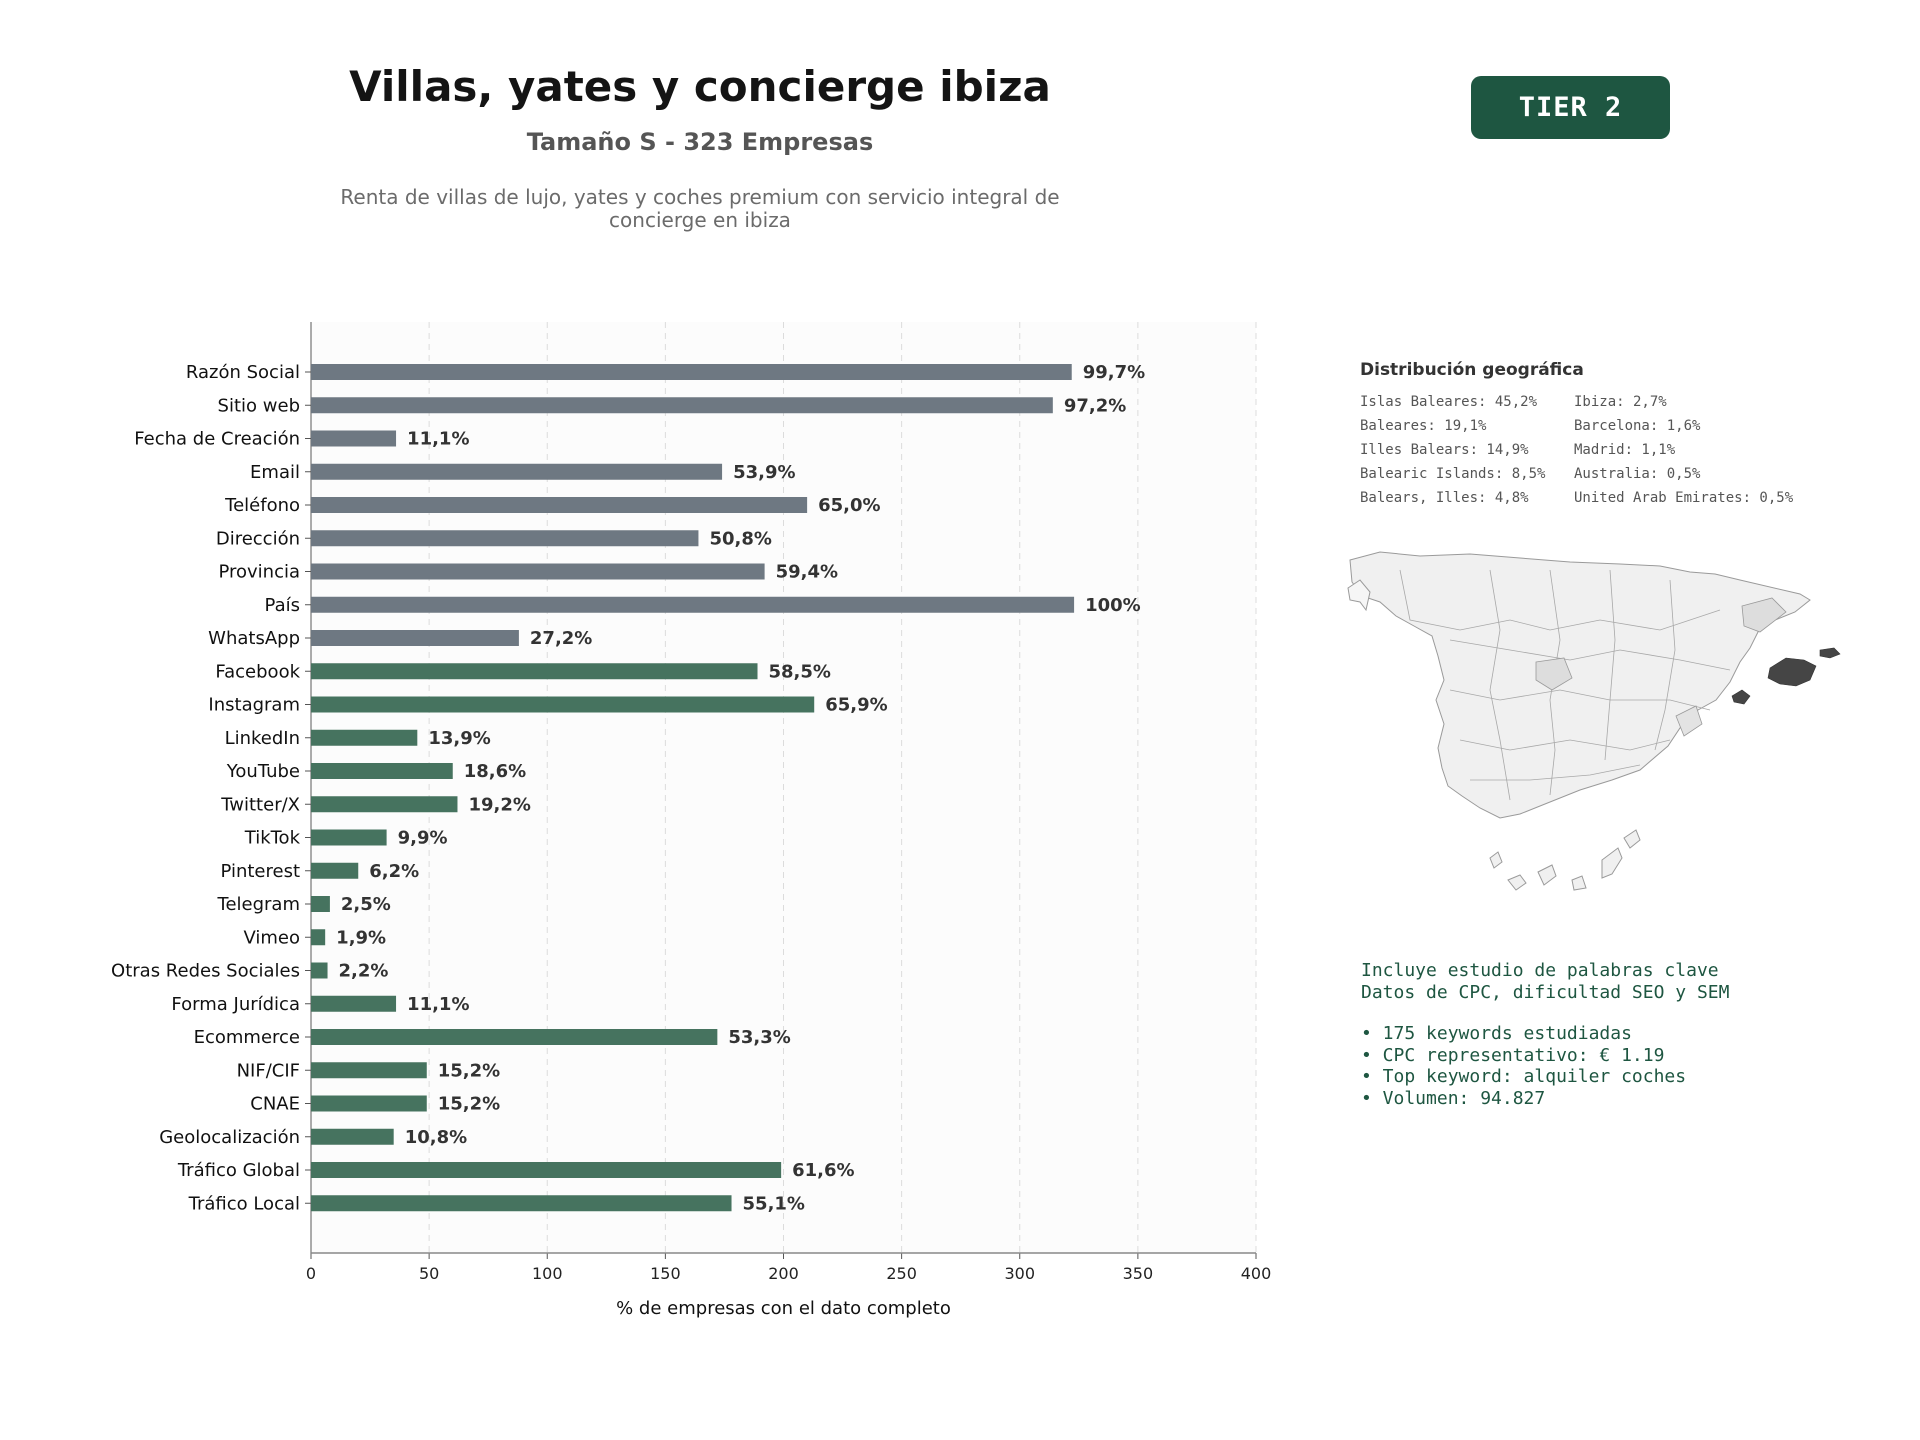 The height and width of the screenshot is (1440, 1920). Describe the element at coordinates (282, 605) in the screenshot. I see `category-label: País` at that location.